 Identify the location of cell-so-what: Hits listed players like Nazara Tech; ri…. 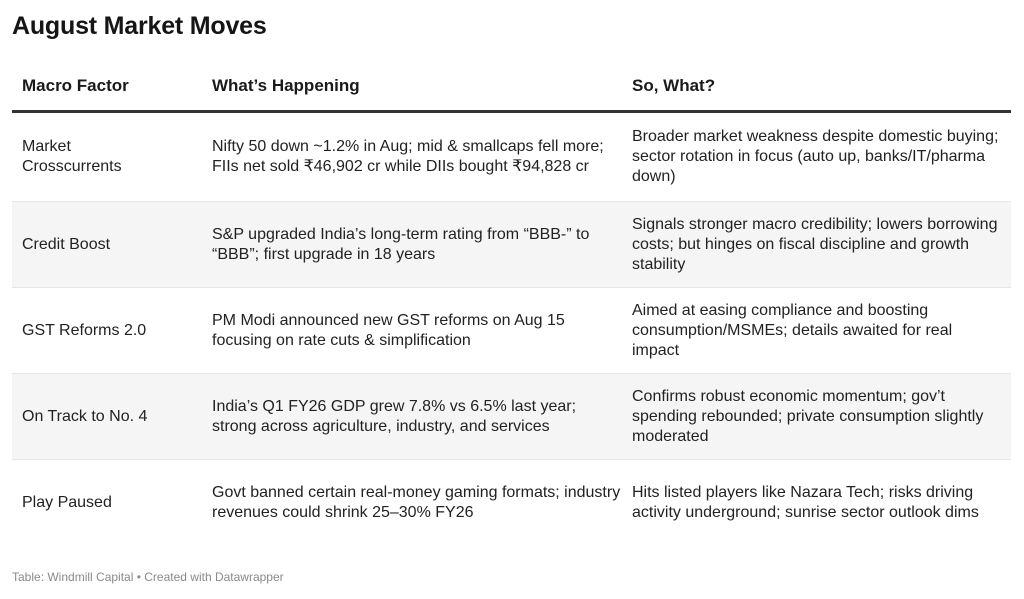
(805, 502).